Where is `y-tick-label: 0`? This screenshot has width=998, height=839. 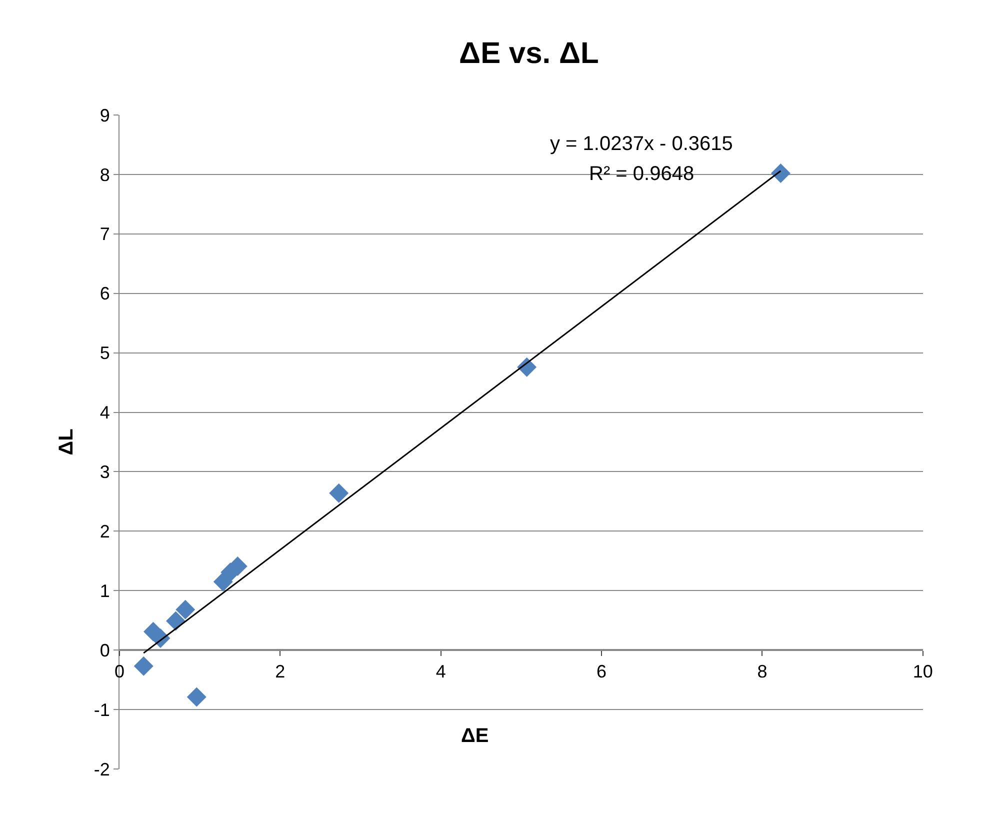 y-tick-label: 0 is located at coordinates (105, 650).